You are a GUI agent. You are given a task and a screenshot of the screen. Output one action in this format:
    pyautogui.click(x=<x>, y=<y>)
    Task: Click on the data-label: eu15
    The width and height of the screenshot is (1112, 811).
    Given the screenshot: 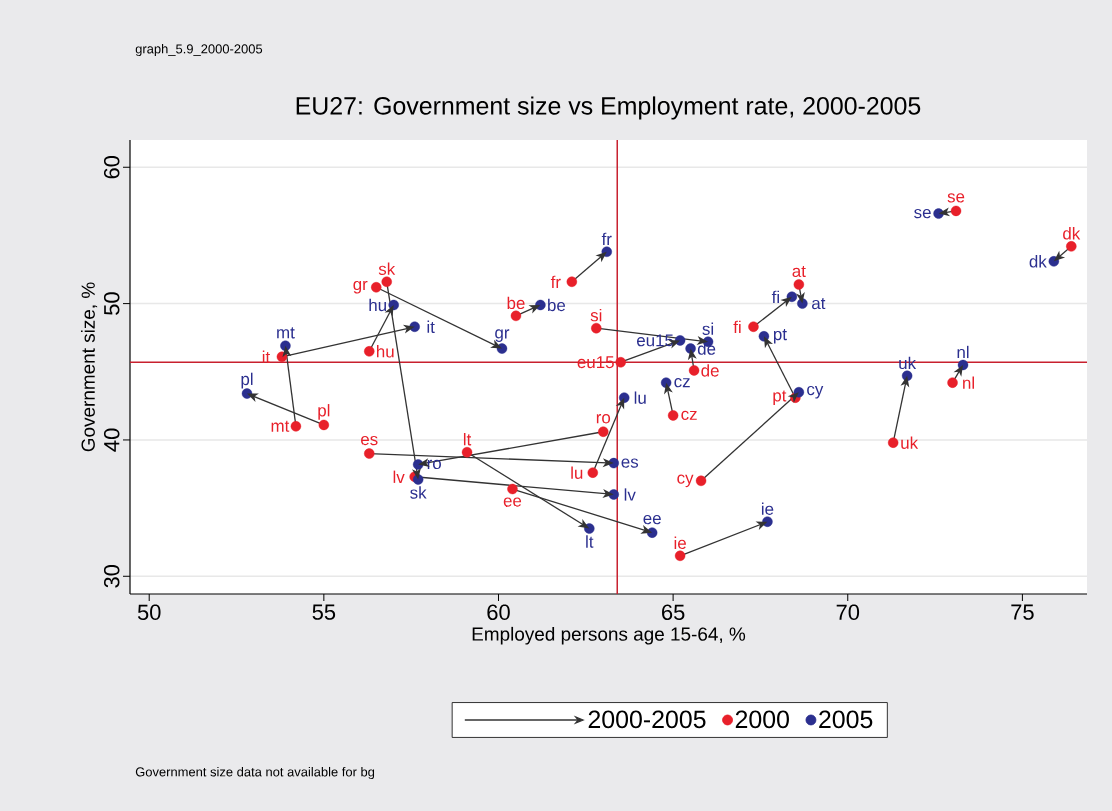 What is the action you would take?
    pyautogui.click(x=655, y=340)
    